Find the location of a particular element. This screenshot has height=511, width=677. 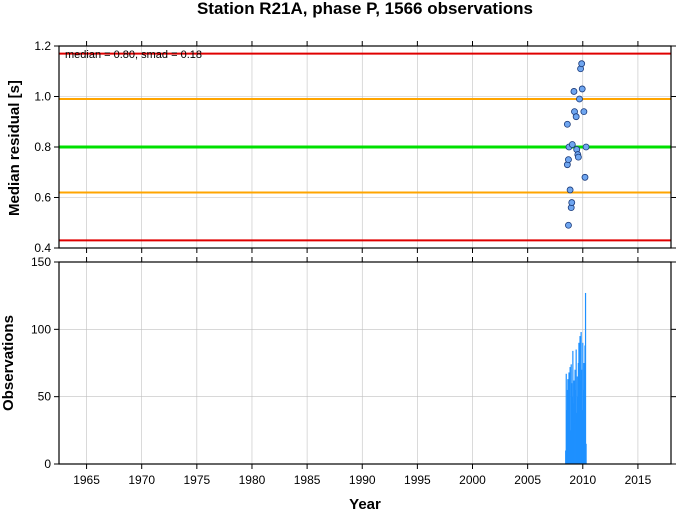

top-panel-points is located at coordinates (576, 144).